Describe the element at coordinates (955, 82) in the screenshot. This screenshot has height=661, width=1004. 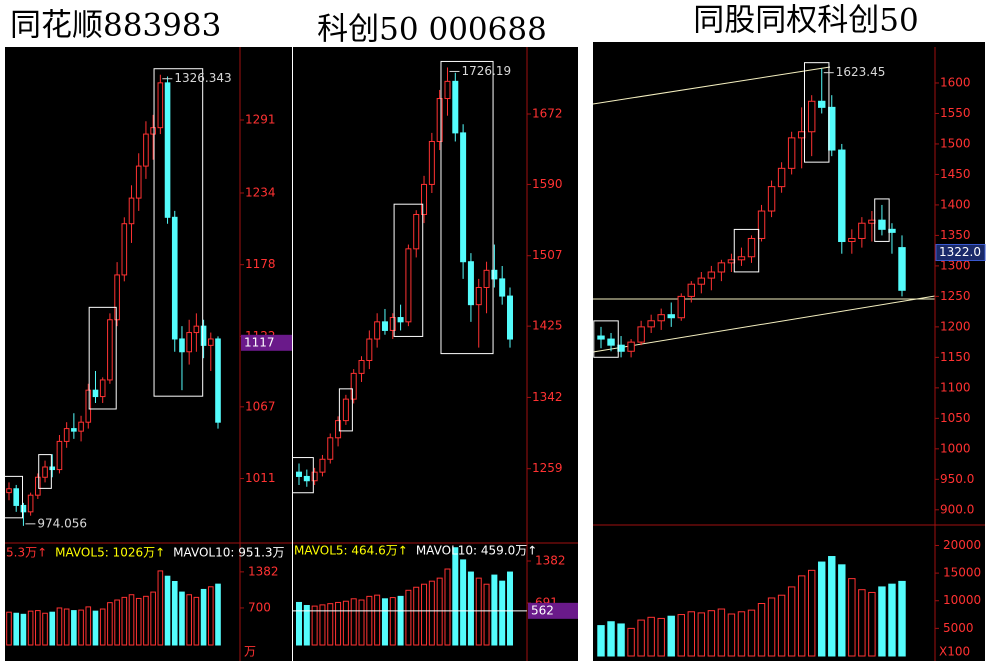
I see `y-tick-label: 1600` at that location.